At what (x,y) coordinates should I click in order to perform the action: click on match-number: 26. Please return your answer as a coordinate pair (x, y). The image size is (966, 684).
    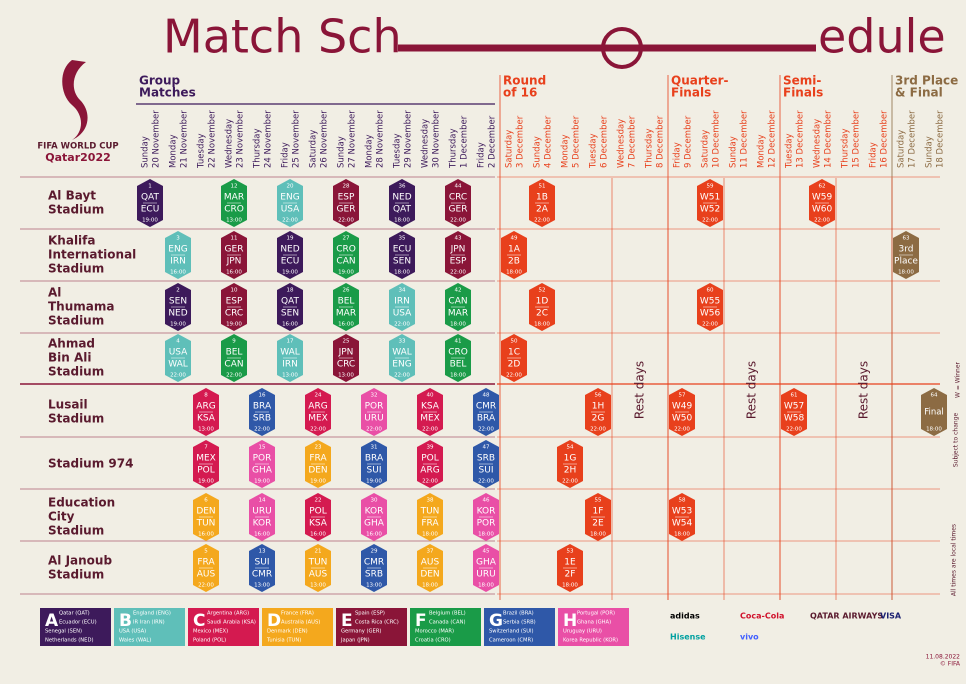
    Looking at the image, I should click on (346, 291).